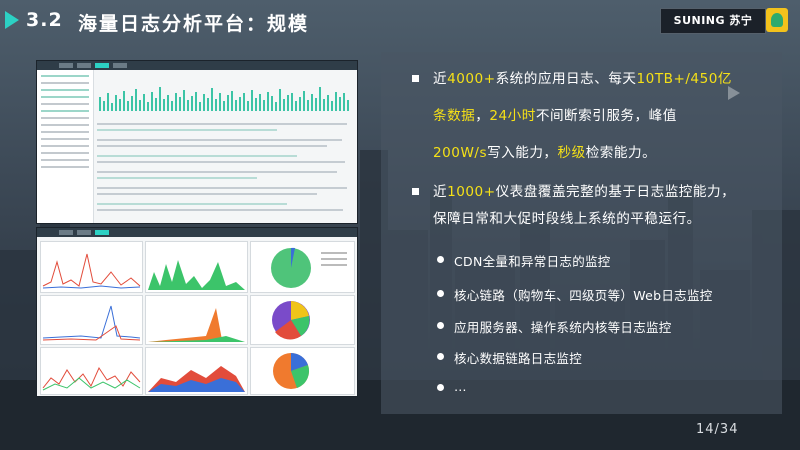 The width and height of the screenshot is (800, 450). I want to click on bullet-text: 不间断索引服务，峰值, so click(606, 116).